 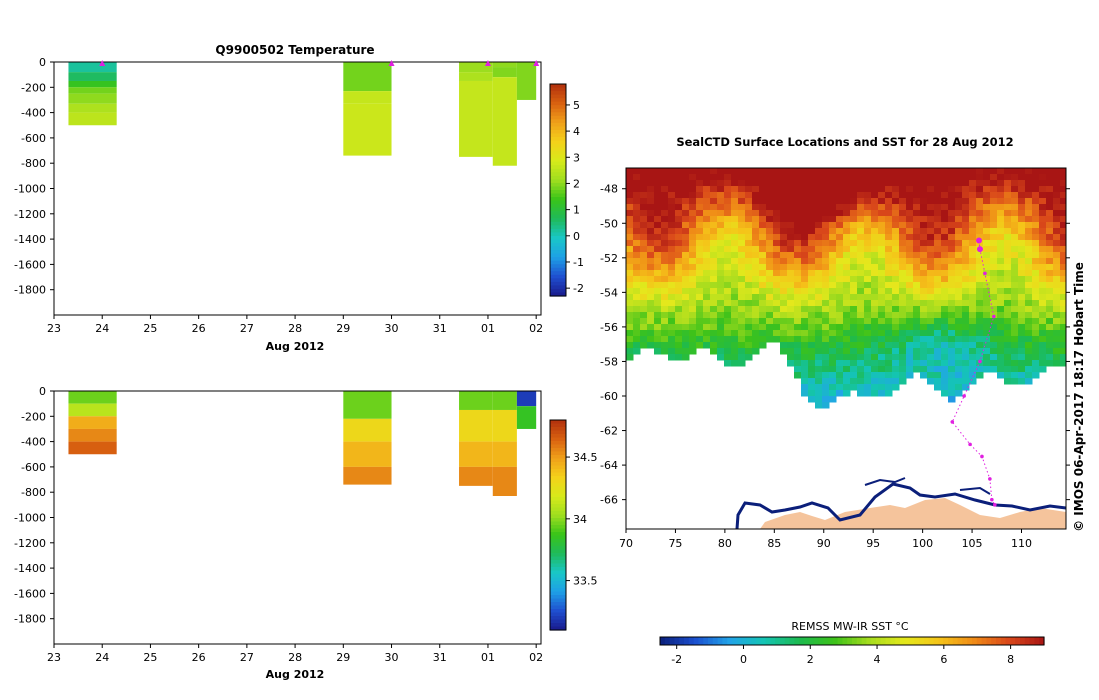 I want to click on colorbar-tick-label: 5, so click(x=576, y=105).